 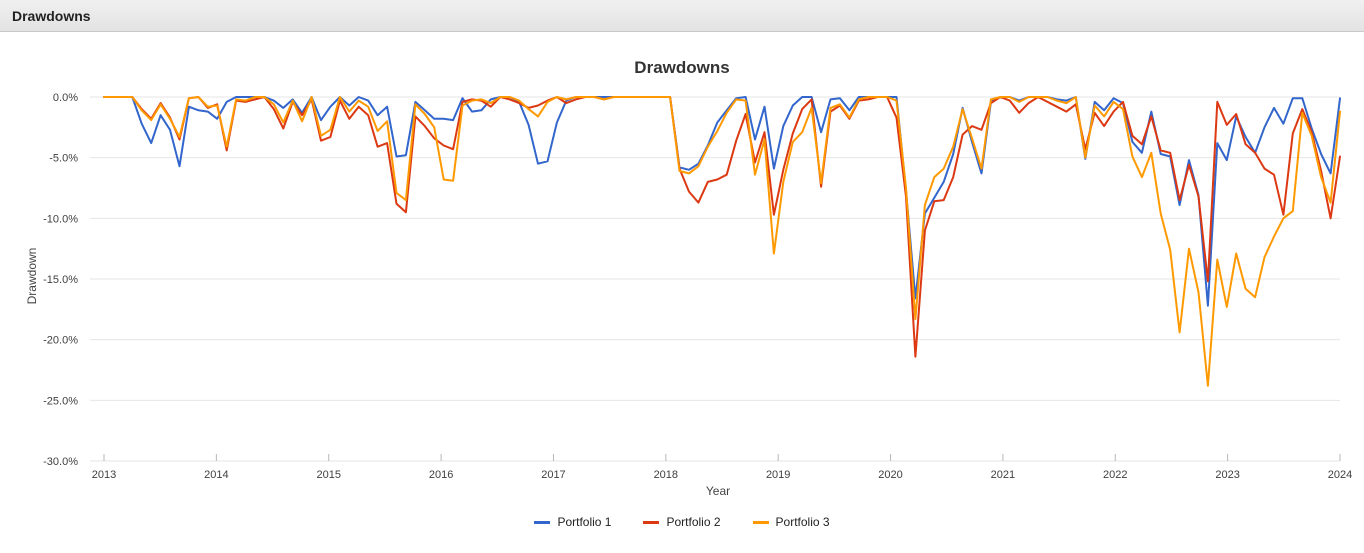 I want to click on panel-header: Drawdowns, so click(x=682, y=16).